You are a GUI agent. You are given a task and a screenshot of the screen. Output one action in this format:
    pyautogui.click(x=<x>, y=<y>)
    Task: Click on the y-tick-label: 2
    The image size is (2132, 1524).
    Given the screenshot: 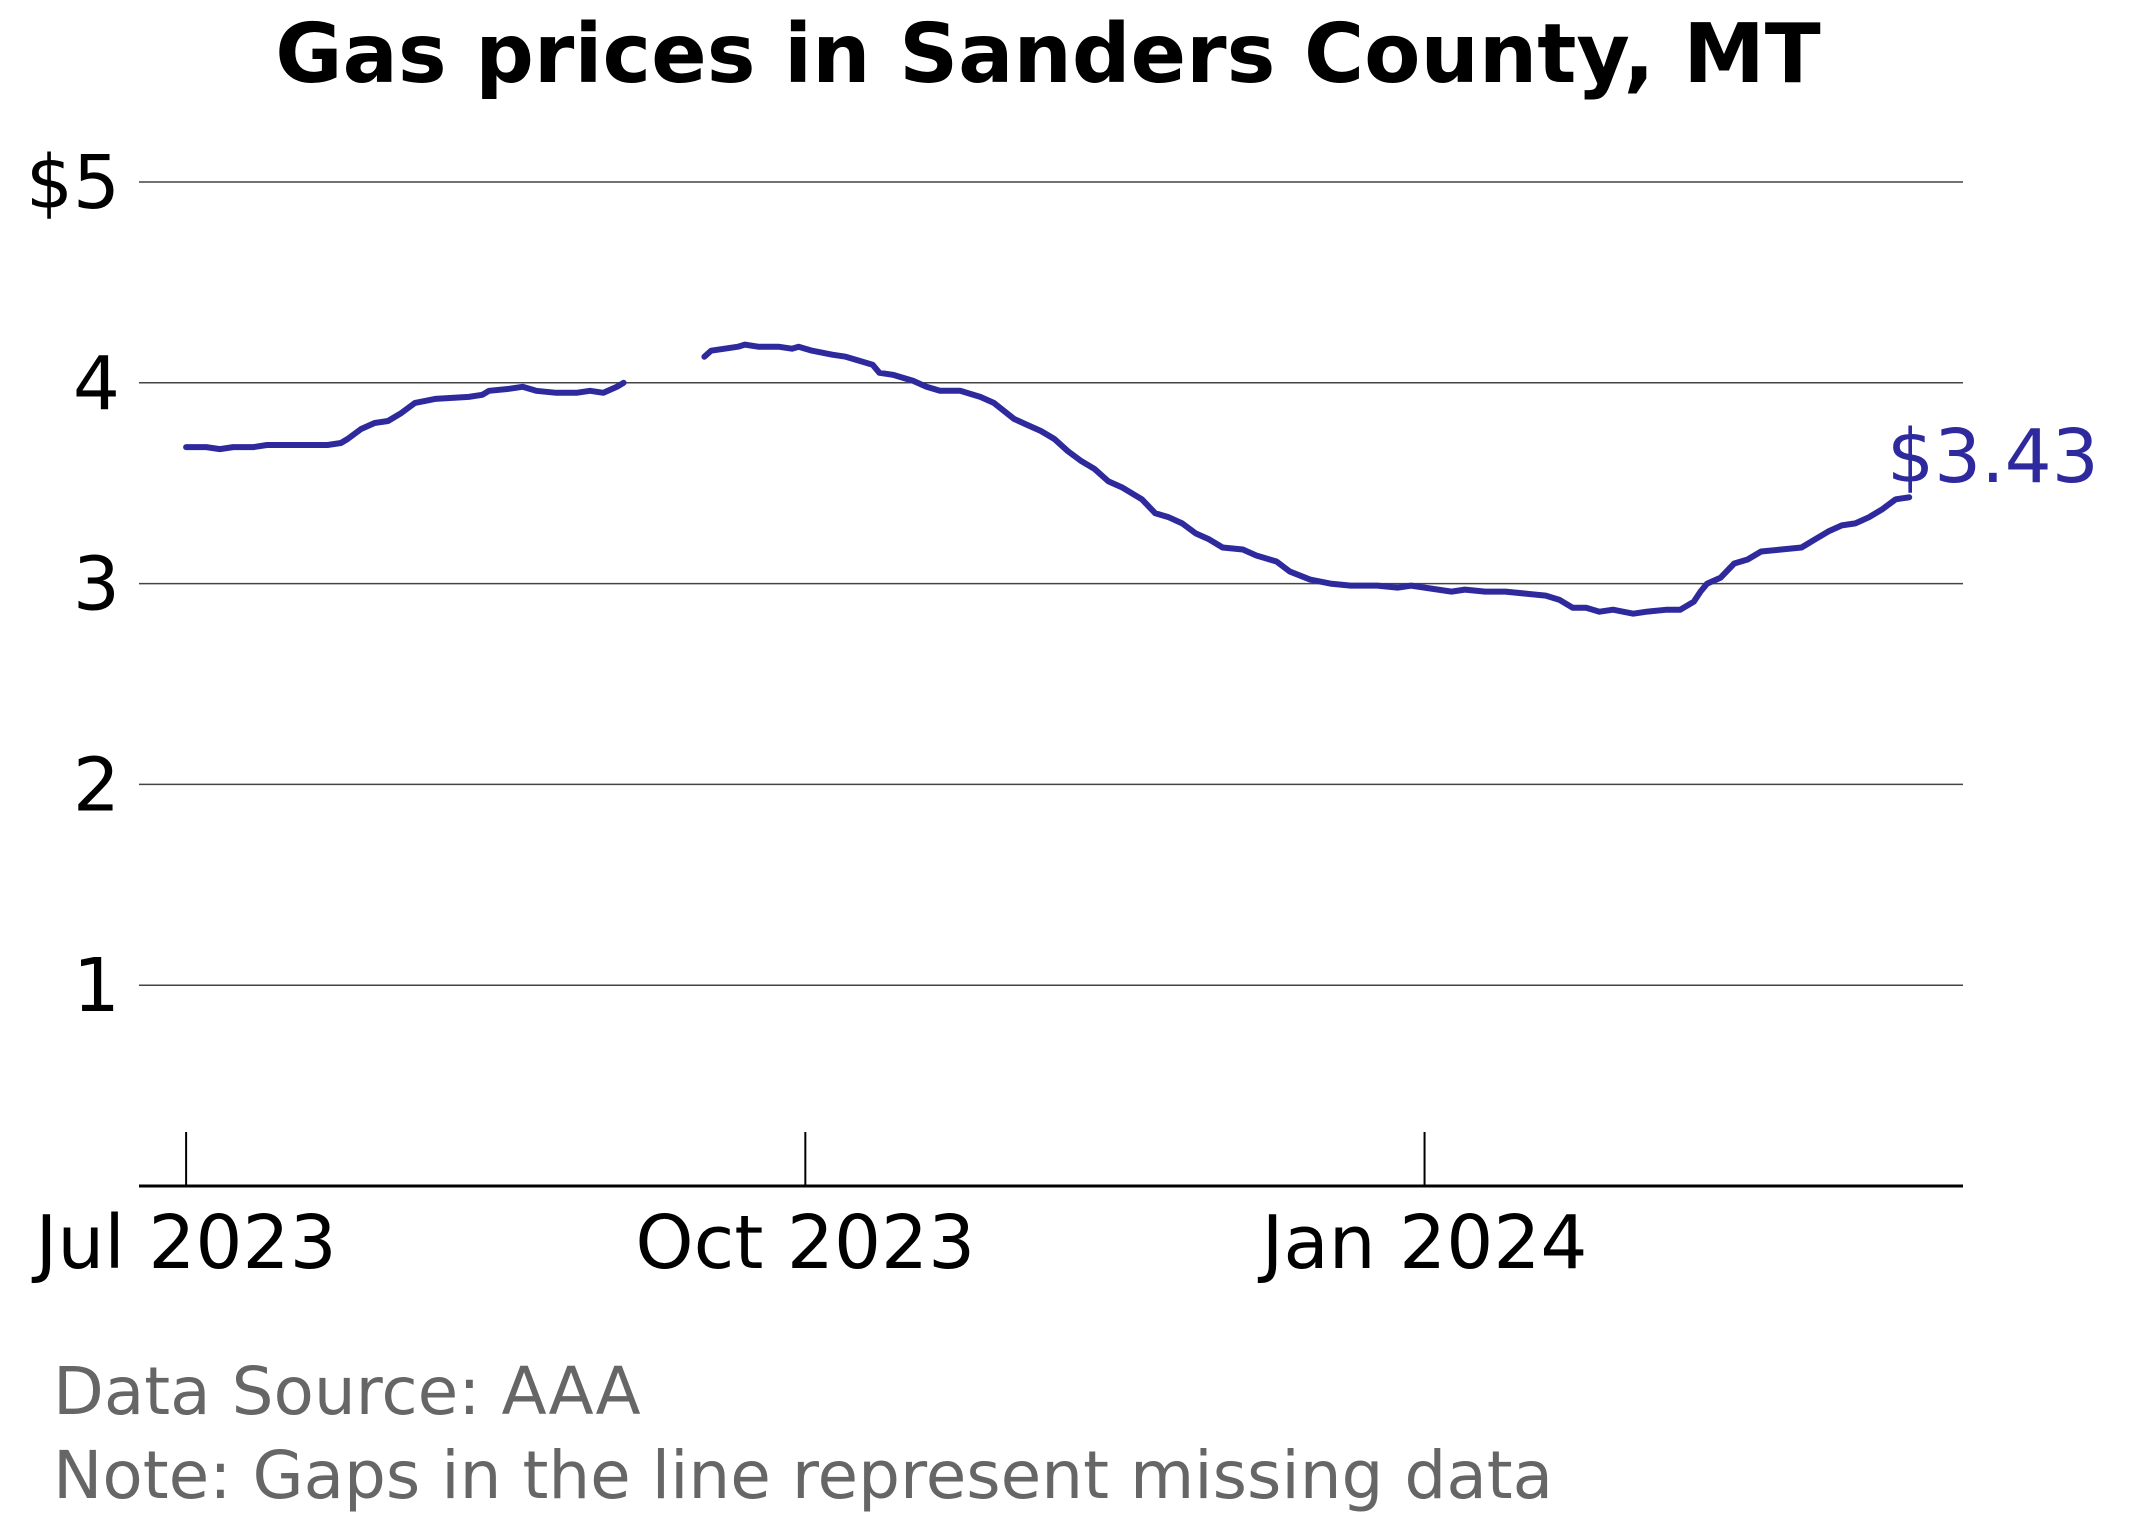 What is the action you would take?
    pyautogui.click(x=96, y=785)
    